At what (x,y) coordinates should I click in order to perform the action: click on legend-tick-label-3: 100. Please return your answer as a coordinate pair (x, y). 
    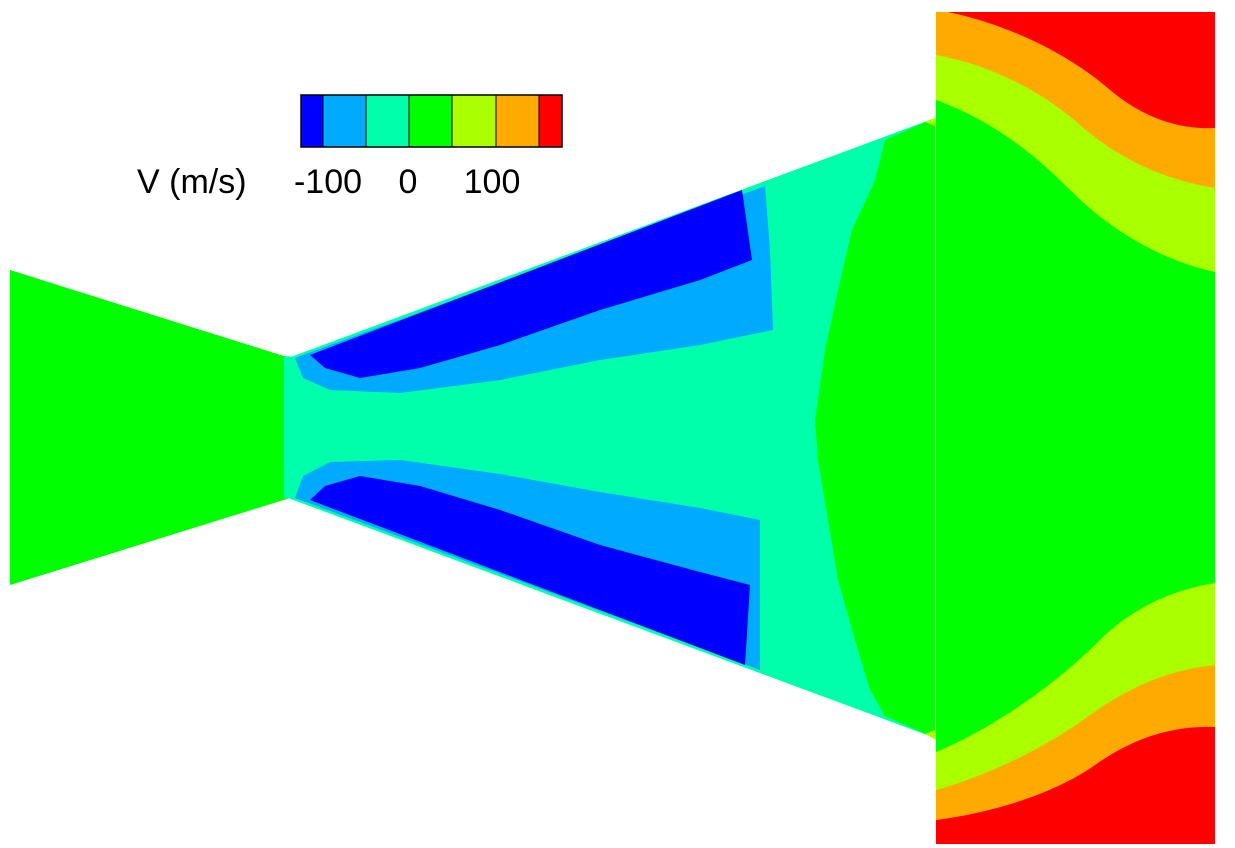
    Looking at the image, I should click on (492, 182).